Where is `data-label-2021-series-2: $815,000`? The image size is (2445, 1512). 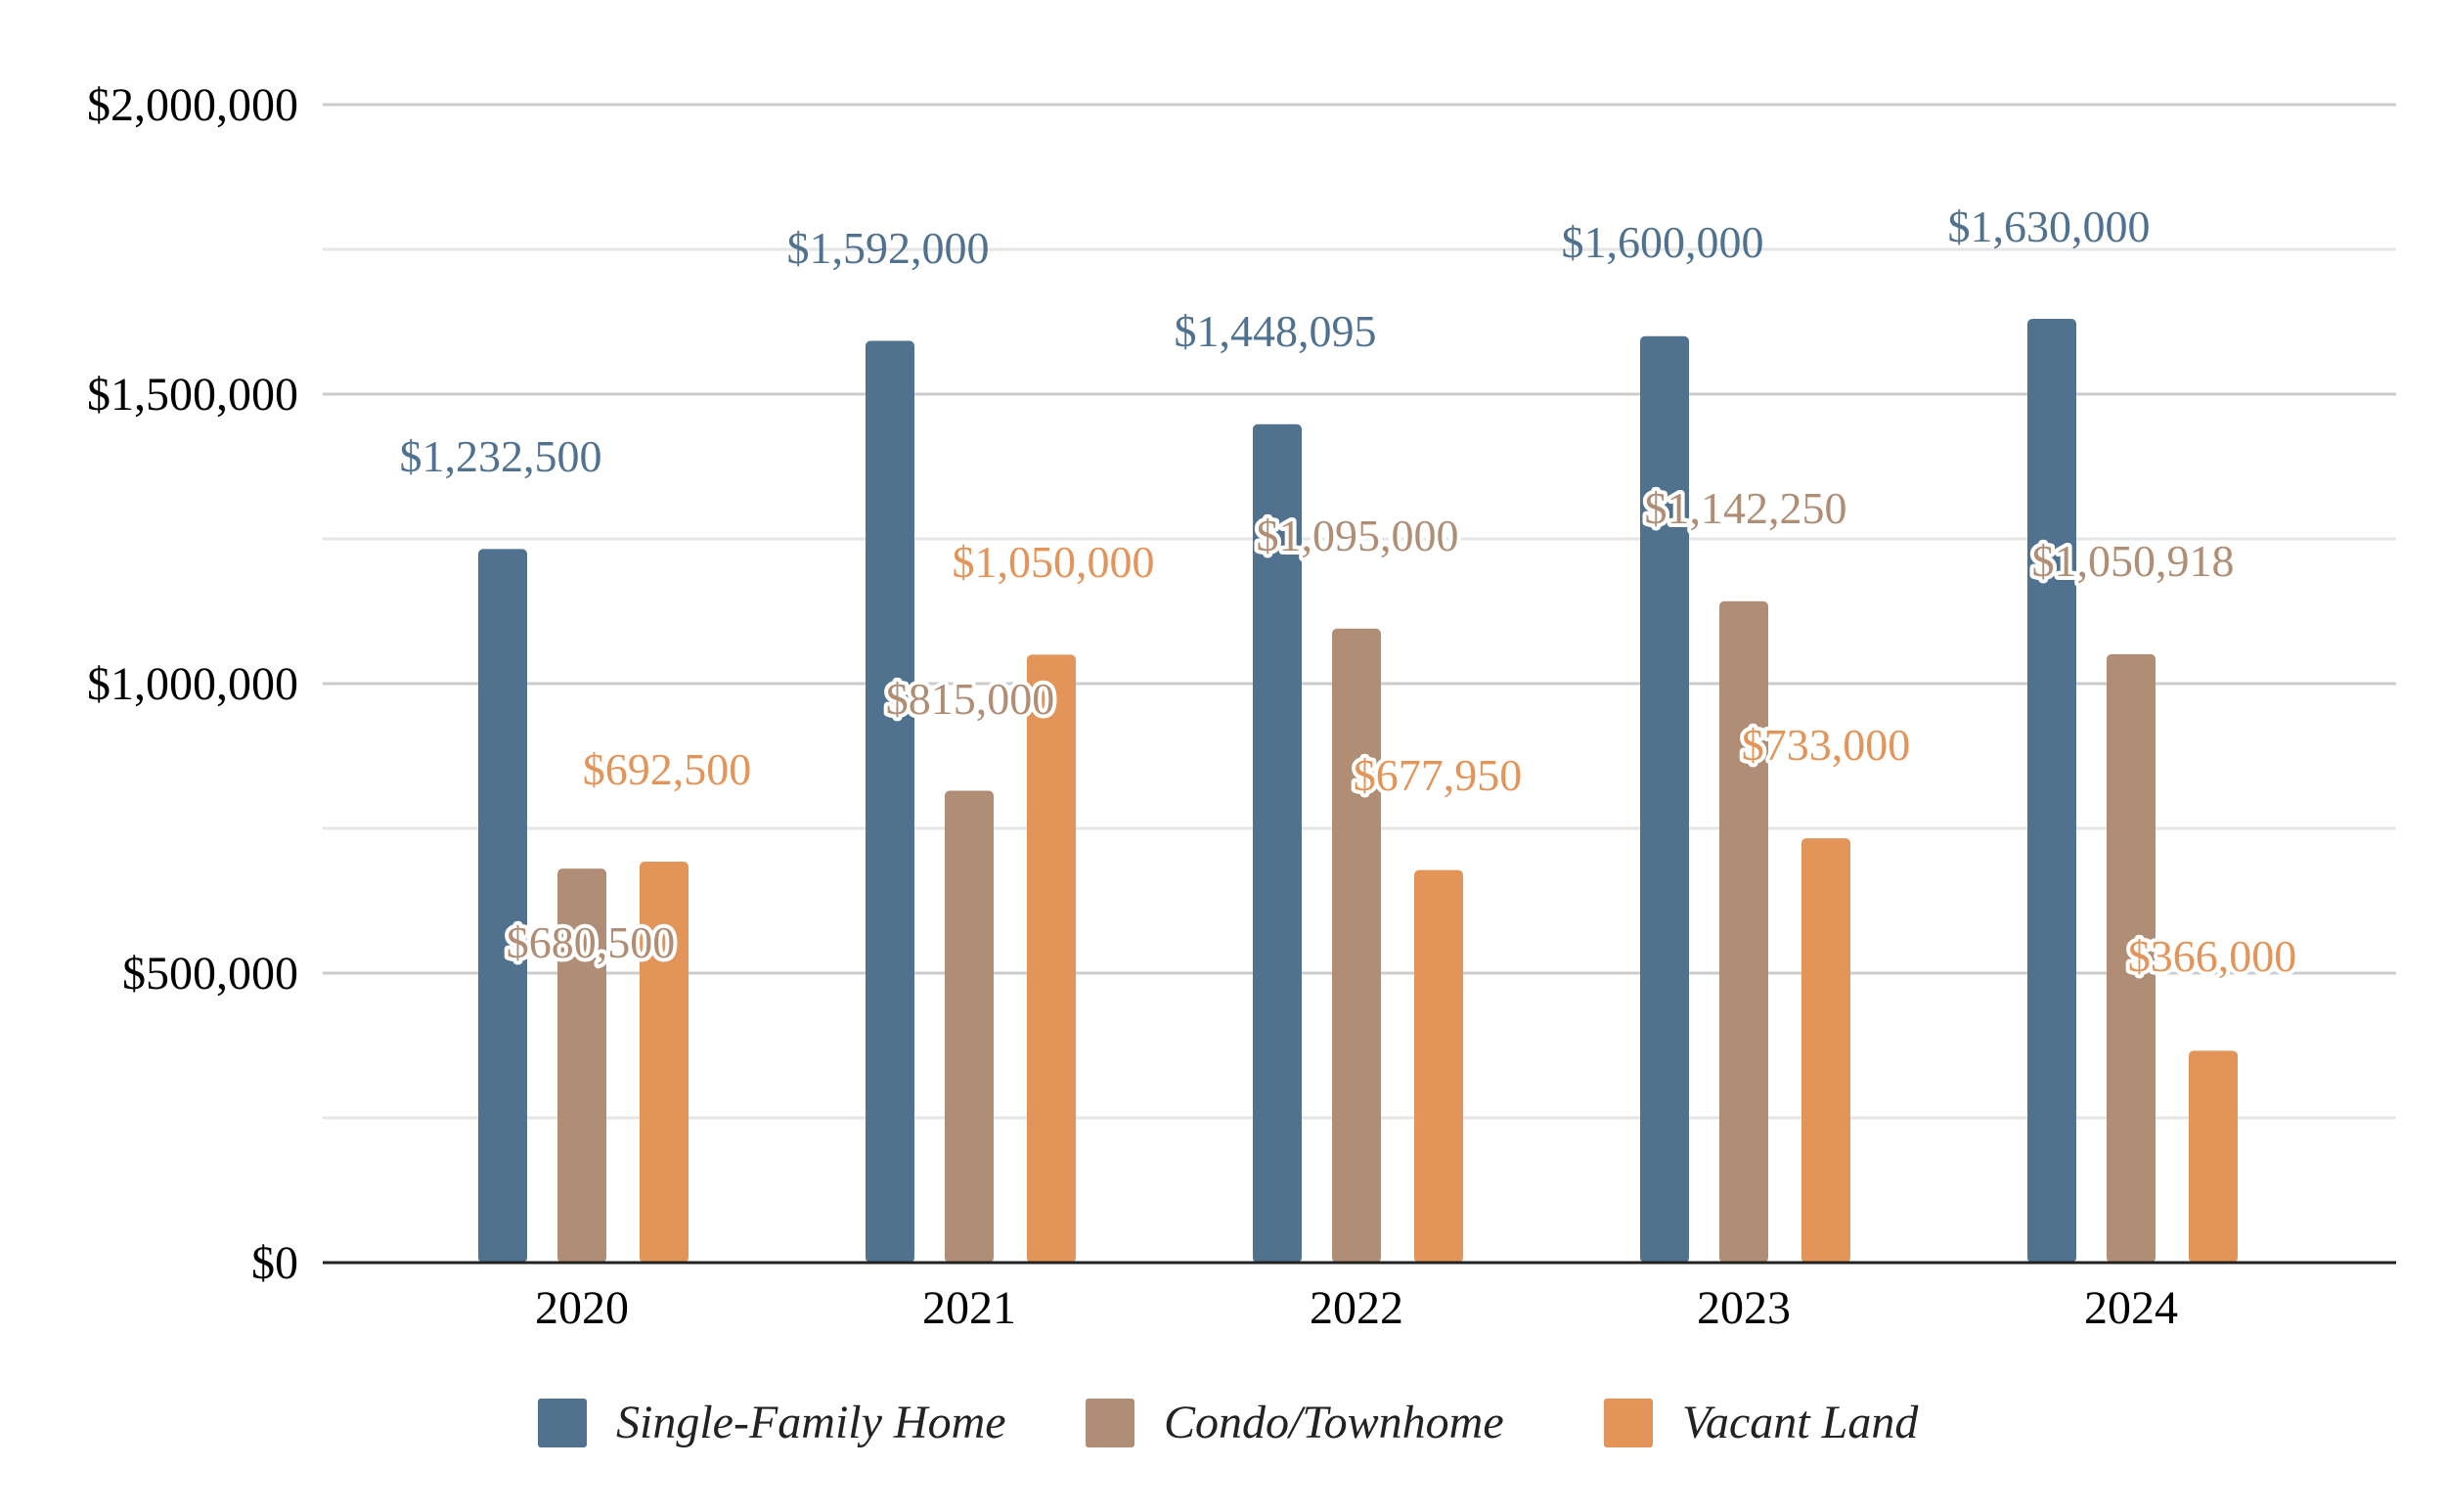 data-label-2021-series-2: $815,000 is located at coordinates (970, 699).